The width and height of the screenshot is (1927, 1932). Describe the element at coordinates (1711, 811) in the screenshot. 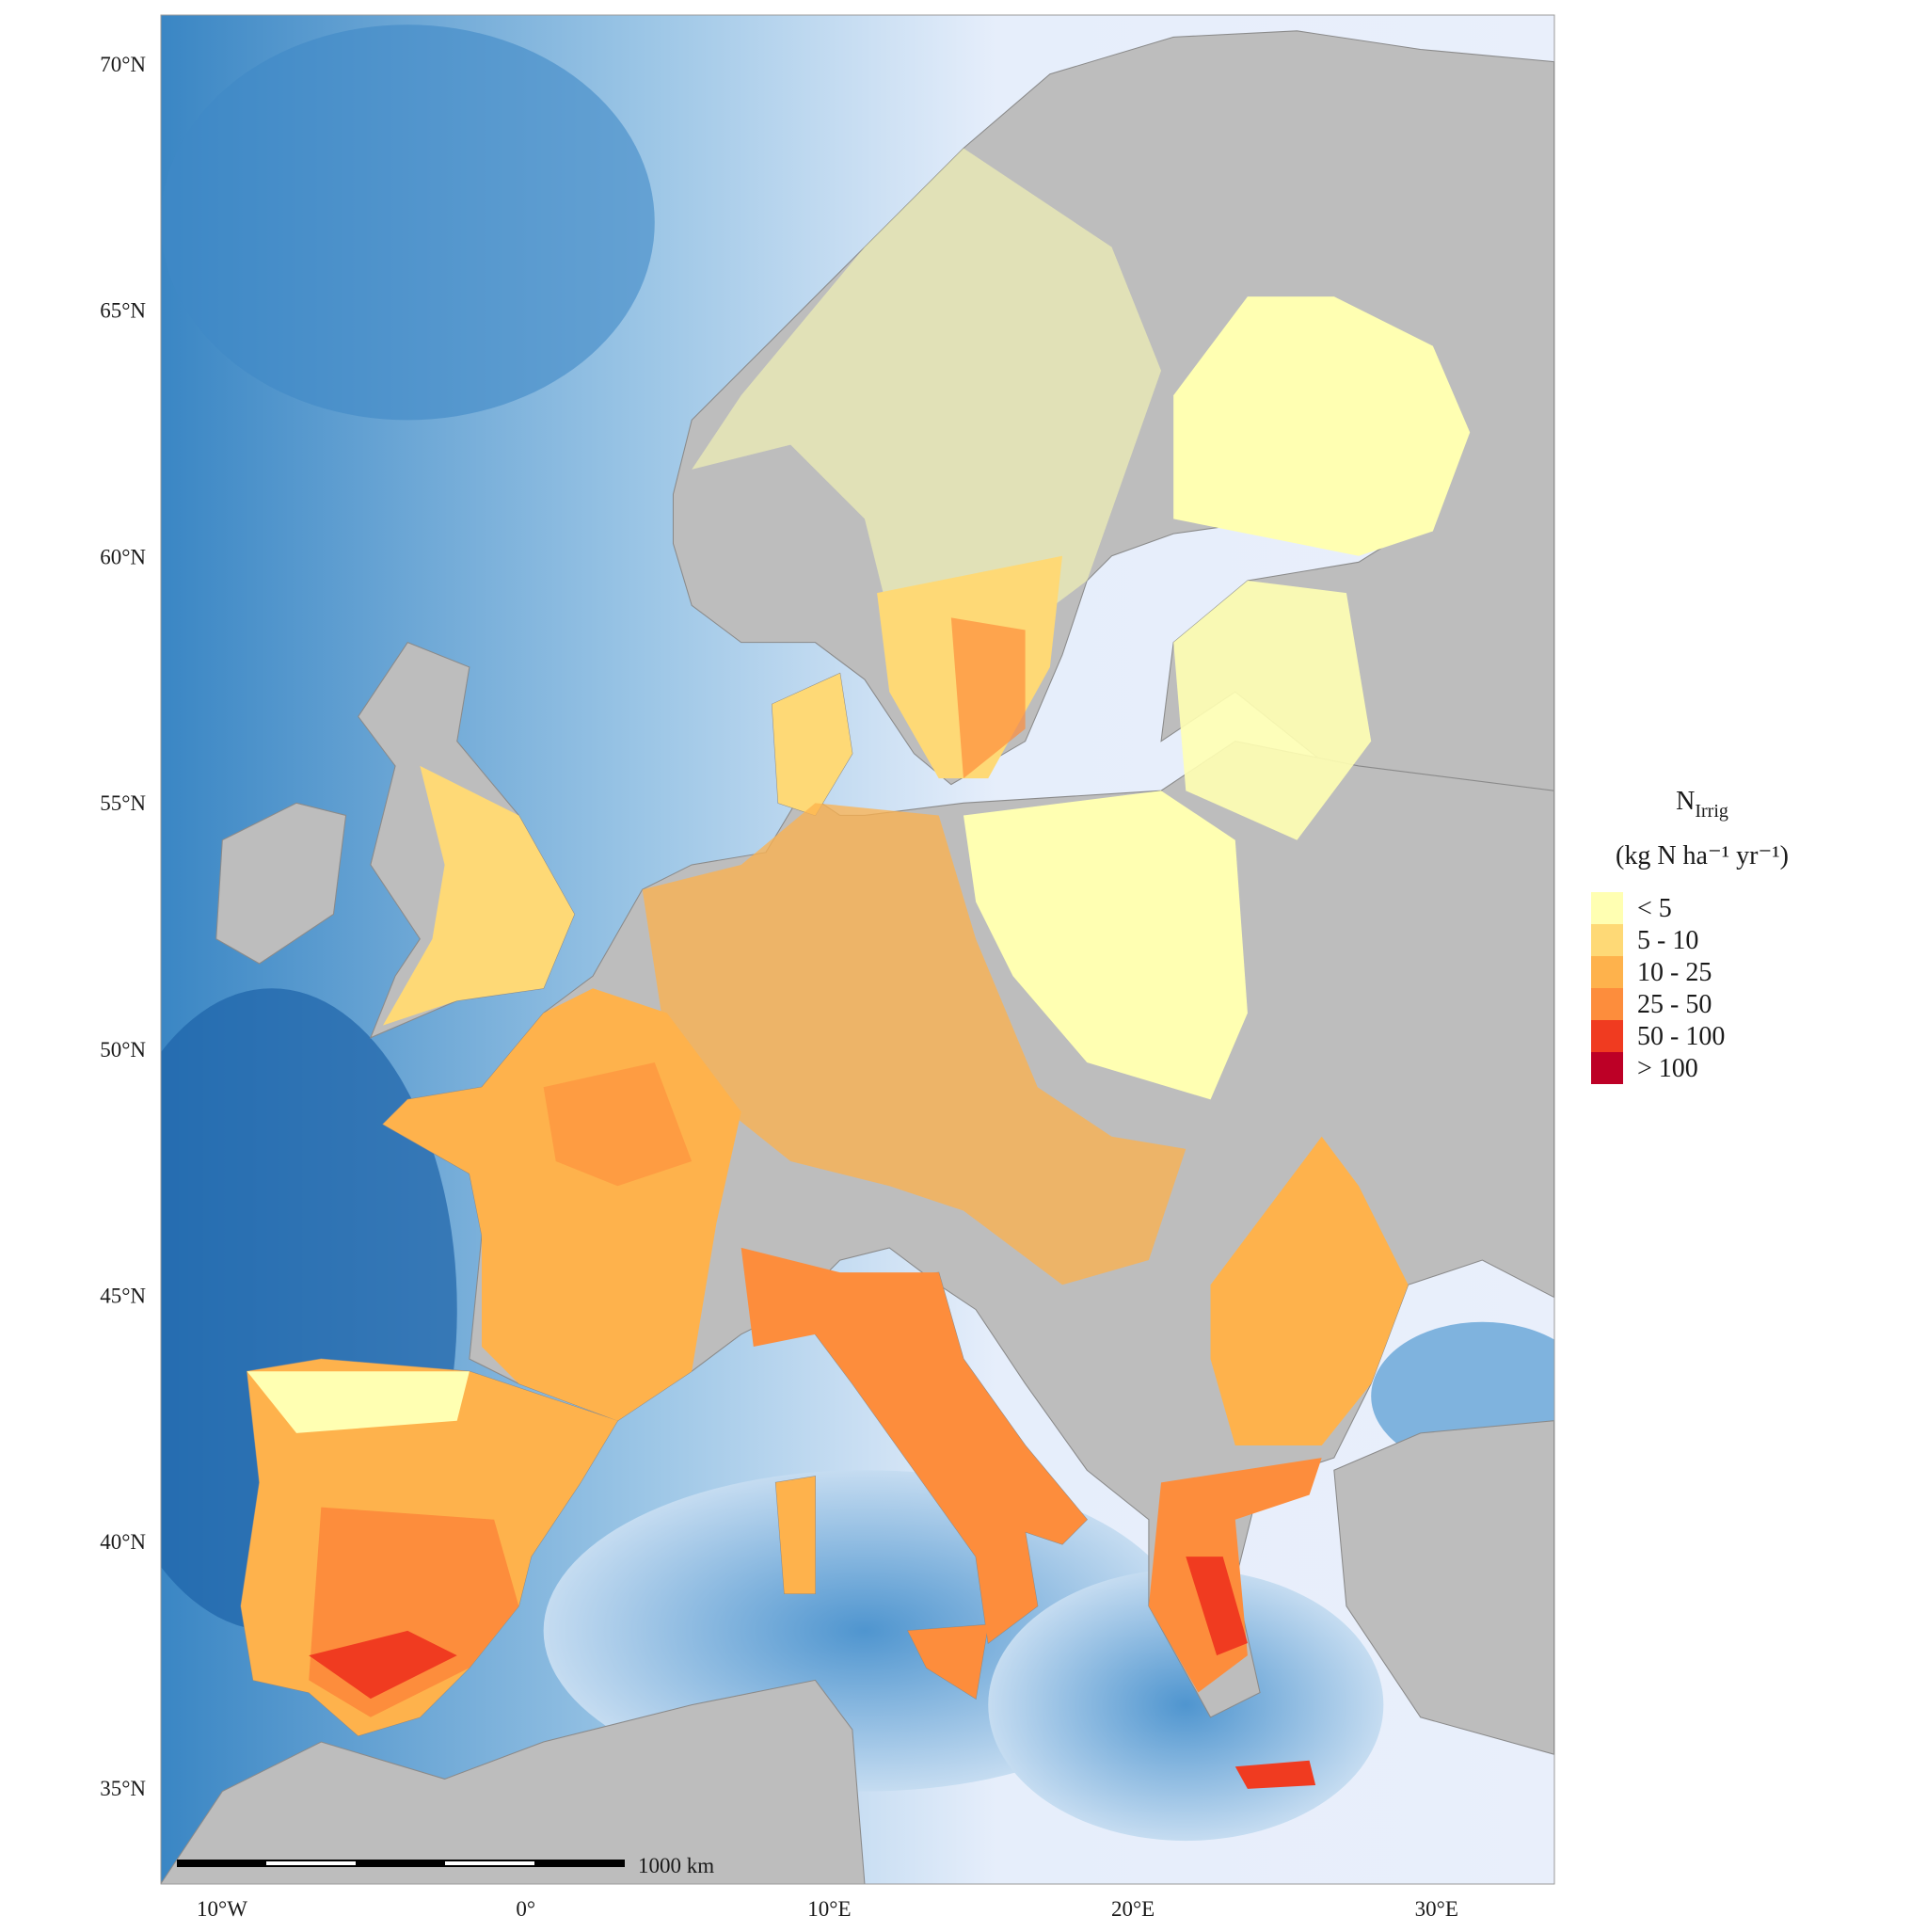

I see `legend-title-sub: Irrig` at that location.